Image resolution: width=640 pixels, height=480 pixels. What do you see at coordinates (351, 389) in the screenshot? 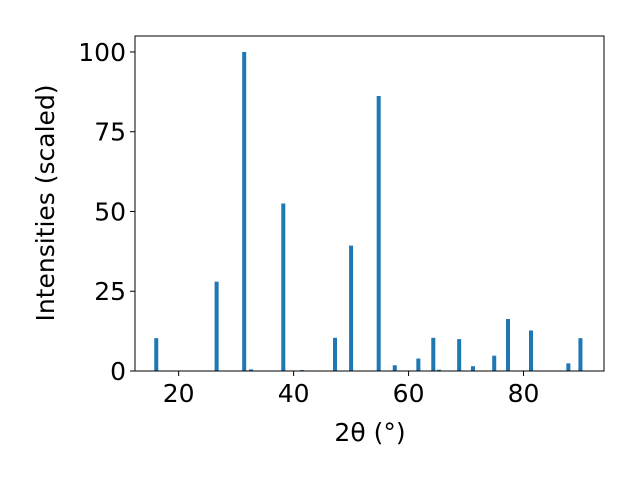
I see `x-axis-ticks: 20 40 60 80` at bounding box center [351, 389].